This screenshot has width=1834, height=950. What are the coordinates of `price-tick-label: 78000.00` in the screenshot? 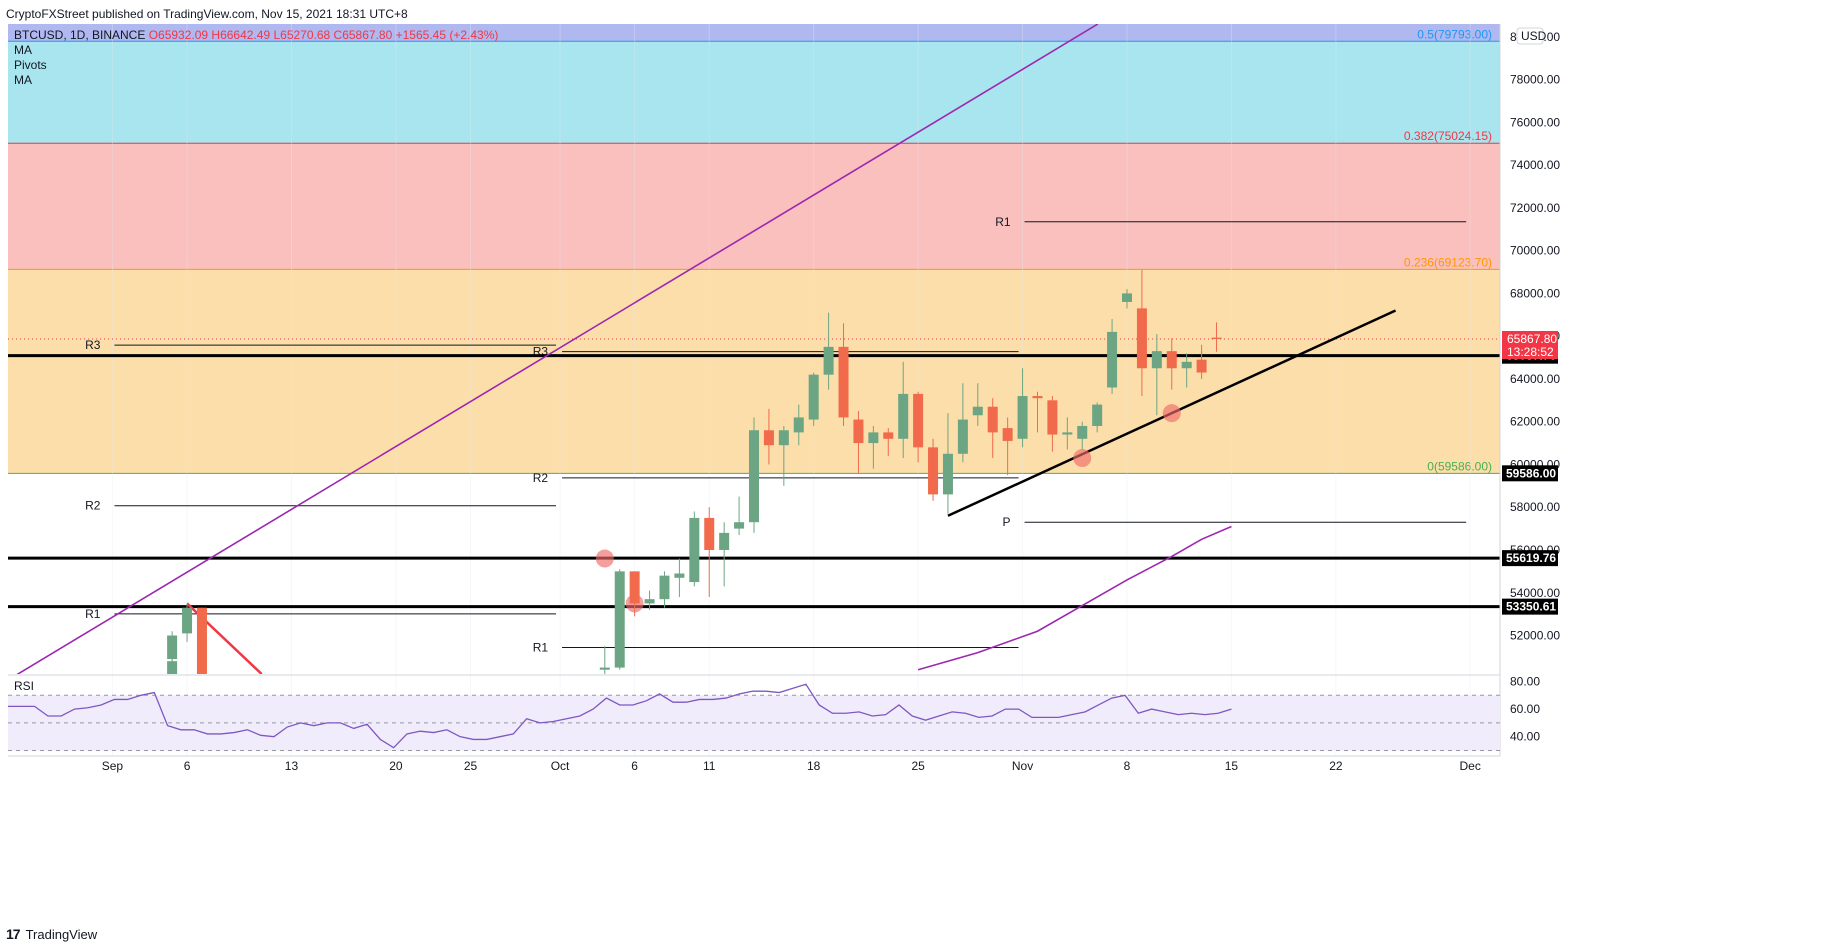 It's located at (1535, 80).